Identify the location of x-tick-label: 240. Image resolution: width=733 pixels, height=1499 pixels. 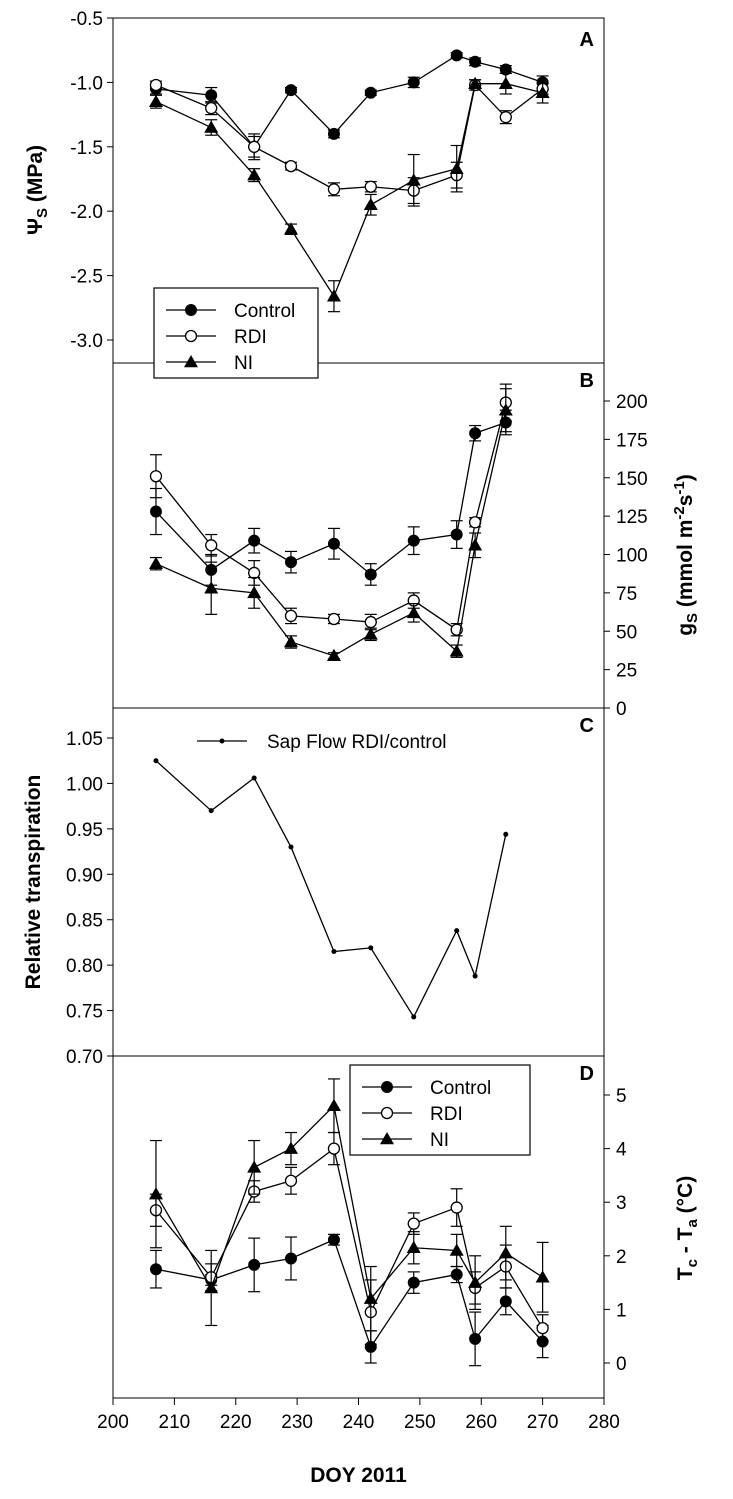
(359, 1422).